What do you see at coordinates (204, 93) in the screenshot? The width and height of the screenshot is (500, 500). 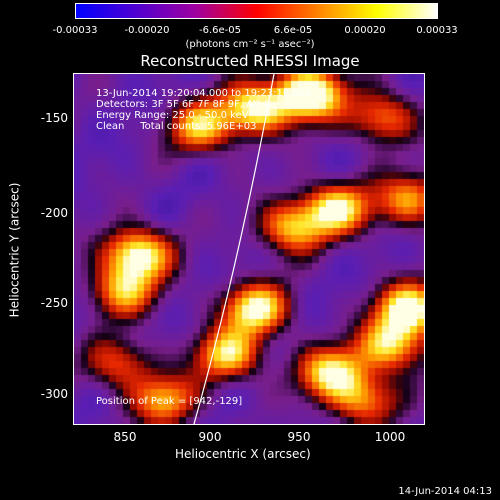 I see `info-time: 13-Jun-2014 19:20:04.000 to 19:23:16.000` at bounding box center [204, 93].